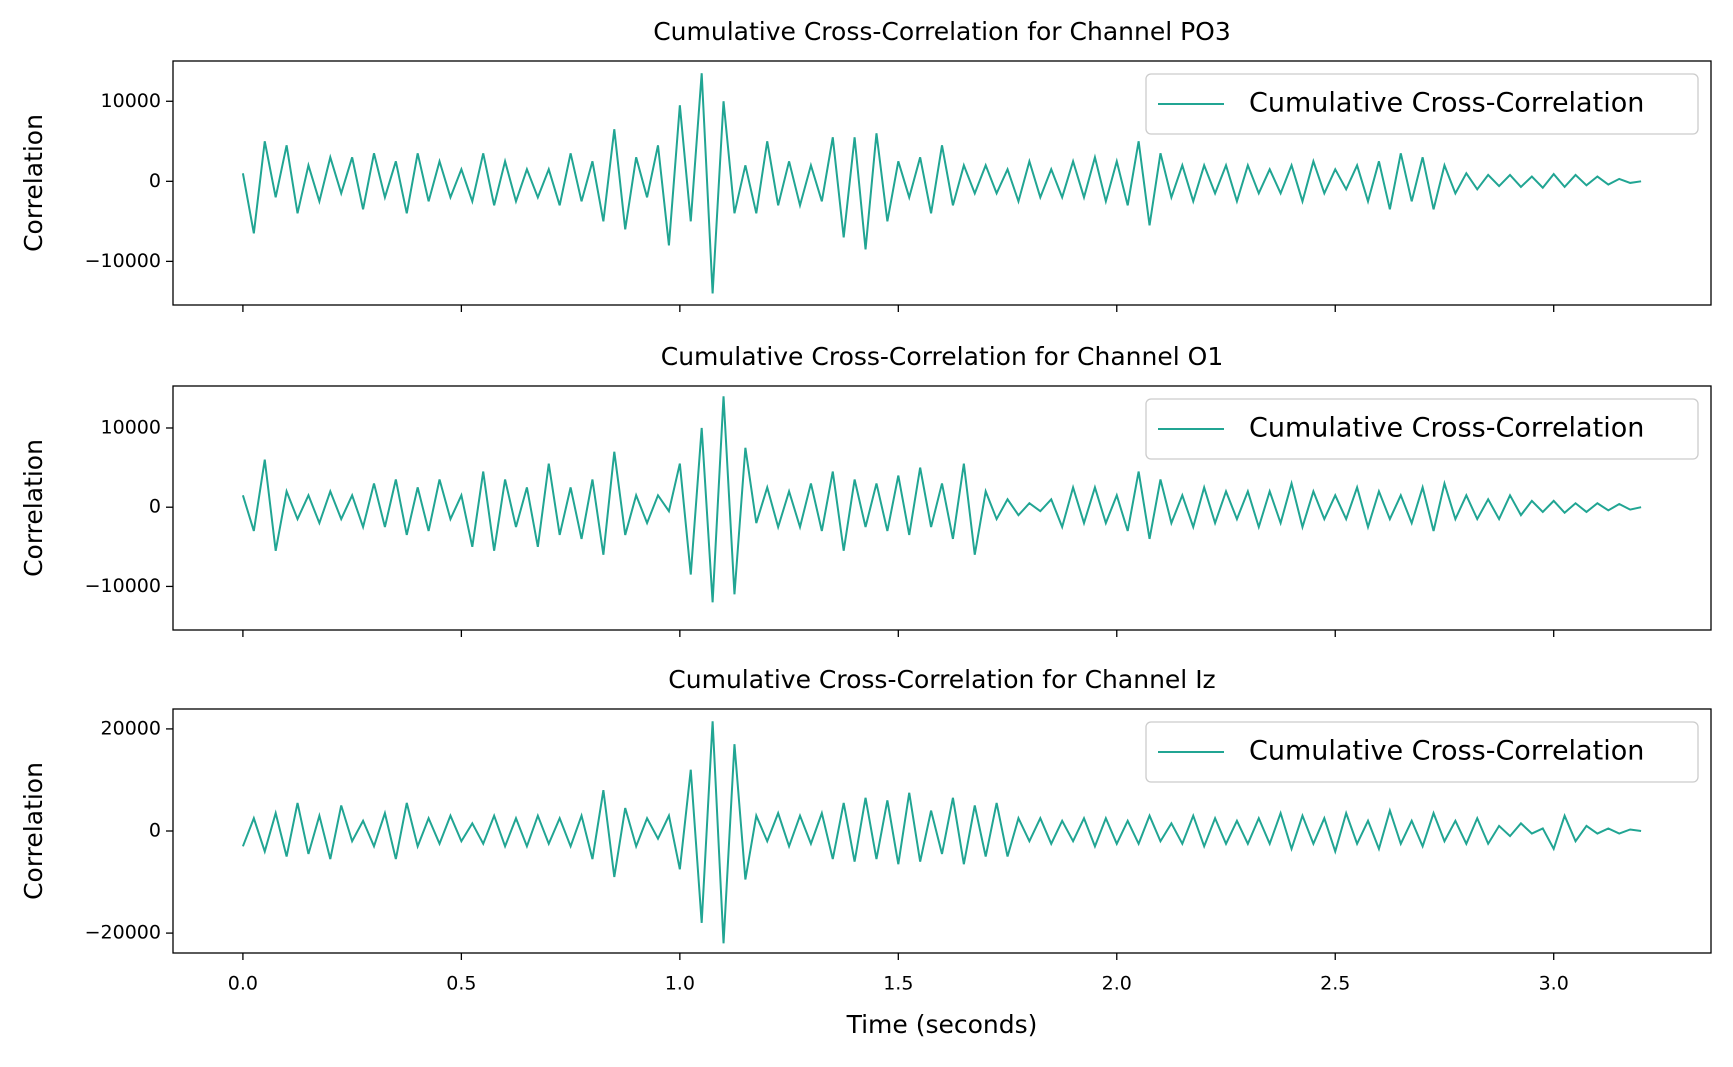 The height and width of the screenshot is (1067, 1733). Describe the element at coordinates (680, 984) in the screenshot. I see `x-tick-label: 1.0` at that location.